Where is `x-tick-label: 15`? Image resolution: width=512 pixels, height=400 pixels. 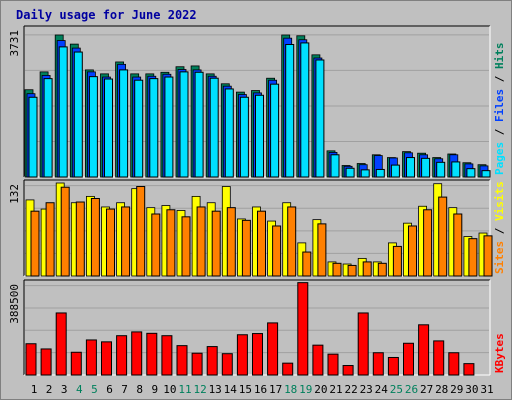 x-tick-label: 15 is located at coordinates (245, 389).